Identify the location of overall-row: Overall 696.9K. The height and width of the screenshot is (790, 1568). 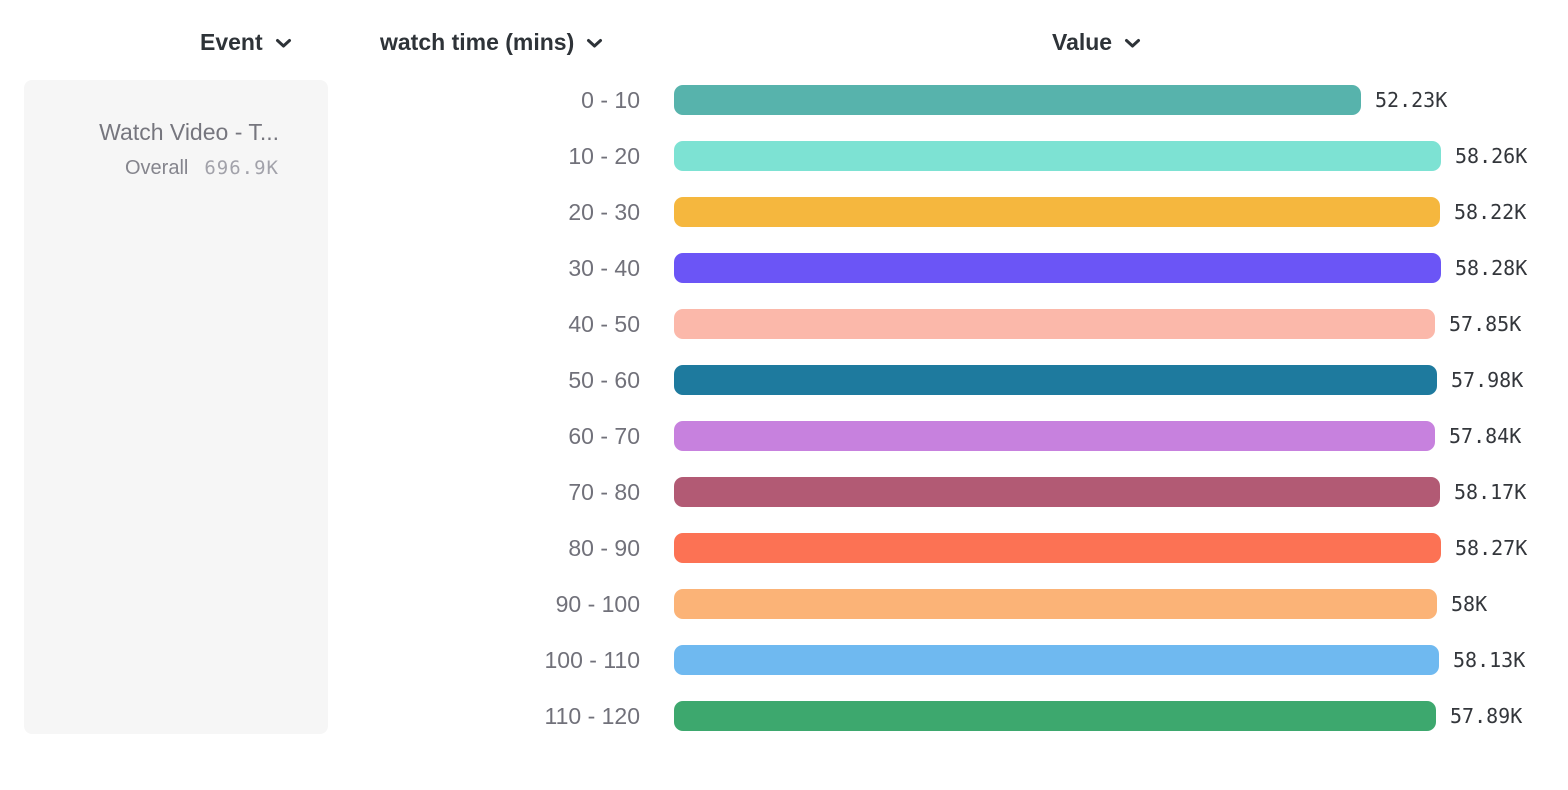
(161, 168).